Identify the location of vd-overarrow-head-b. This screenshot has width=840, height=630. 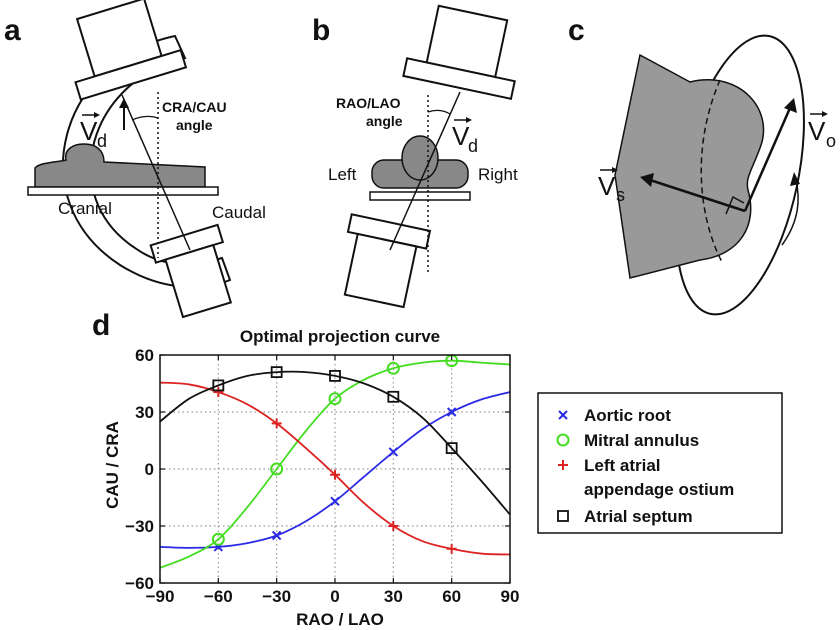
(469, 120).